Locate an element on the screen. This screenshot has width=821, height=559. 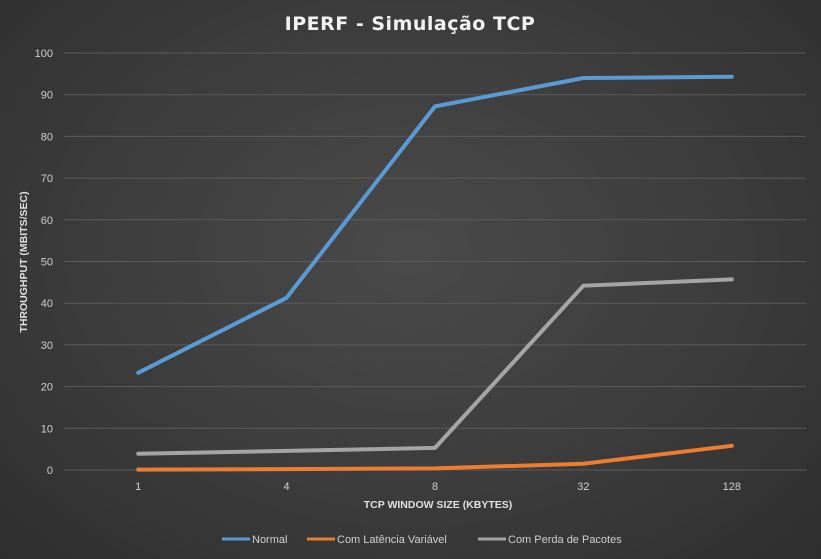
y-axis-ticks: 0 10 20 30 40 50 60 70 80 90 100 is located at coordinates (44, 262).